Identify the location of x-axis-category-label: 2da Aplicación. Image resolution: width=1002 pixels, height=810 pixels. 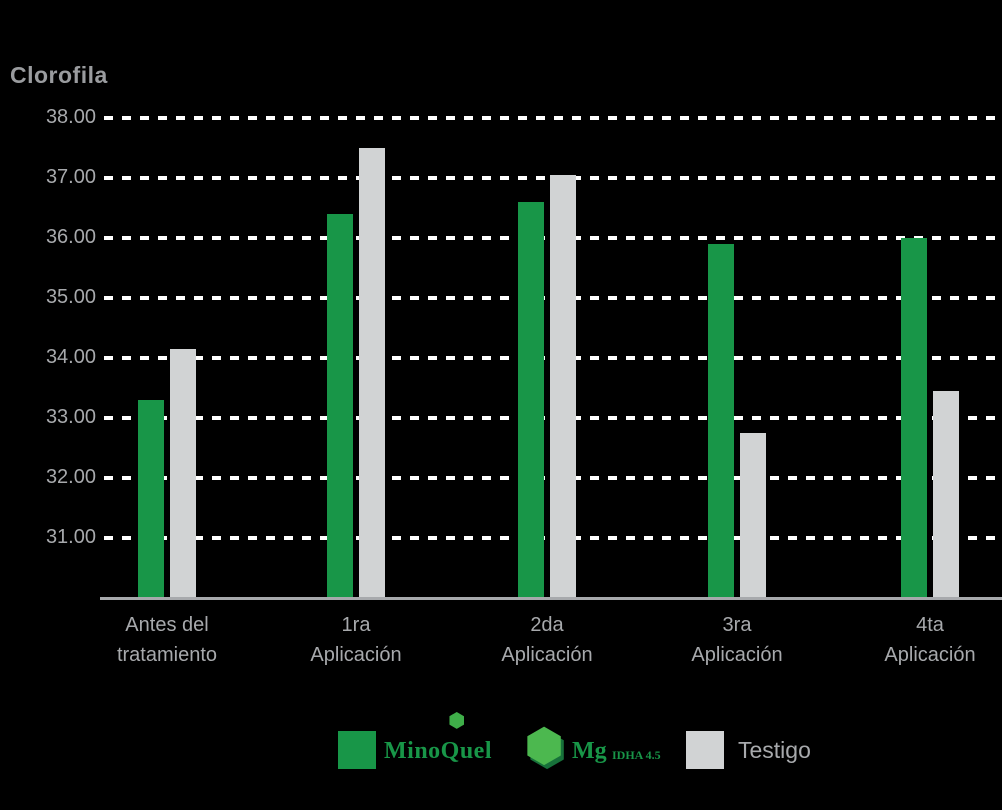
(547, 640).